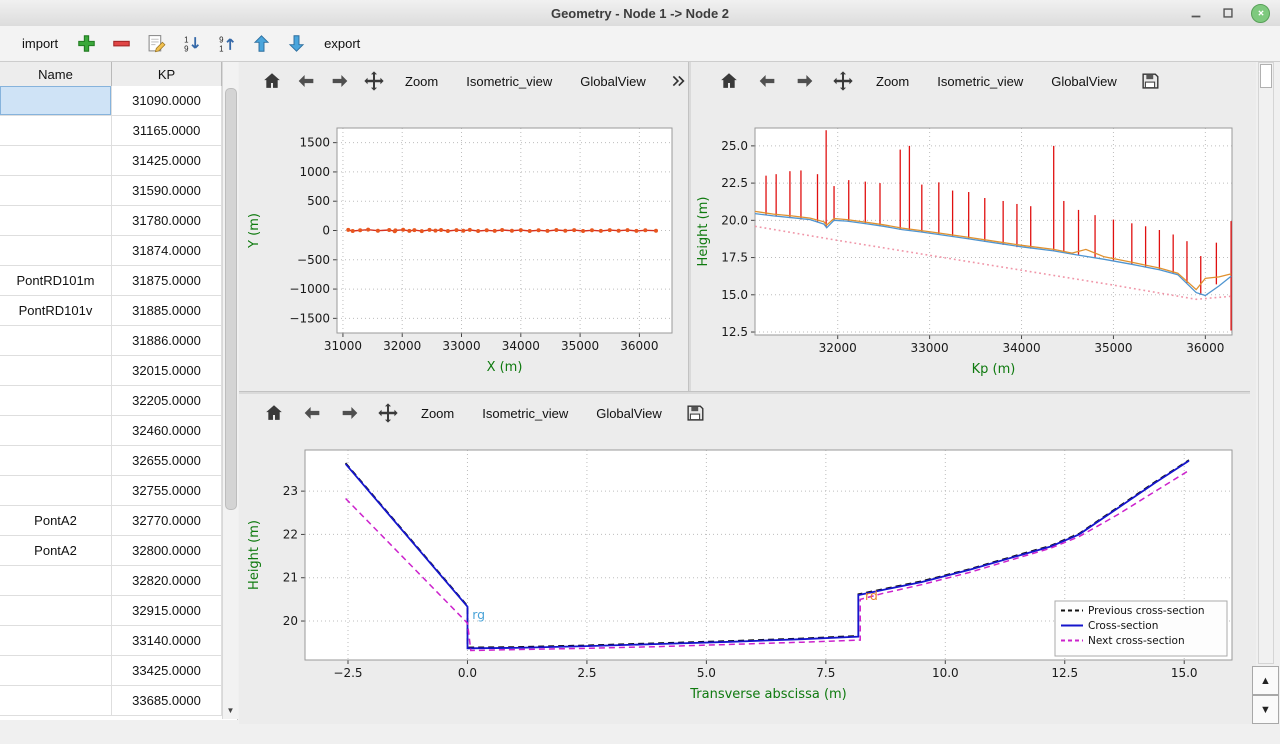  I want to click on name-cell: PontRD101v, so click(56, 310).